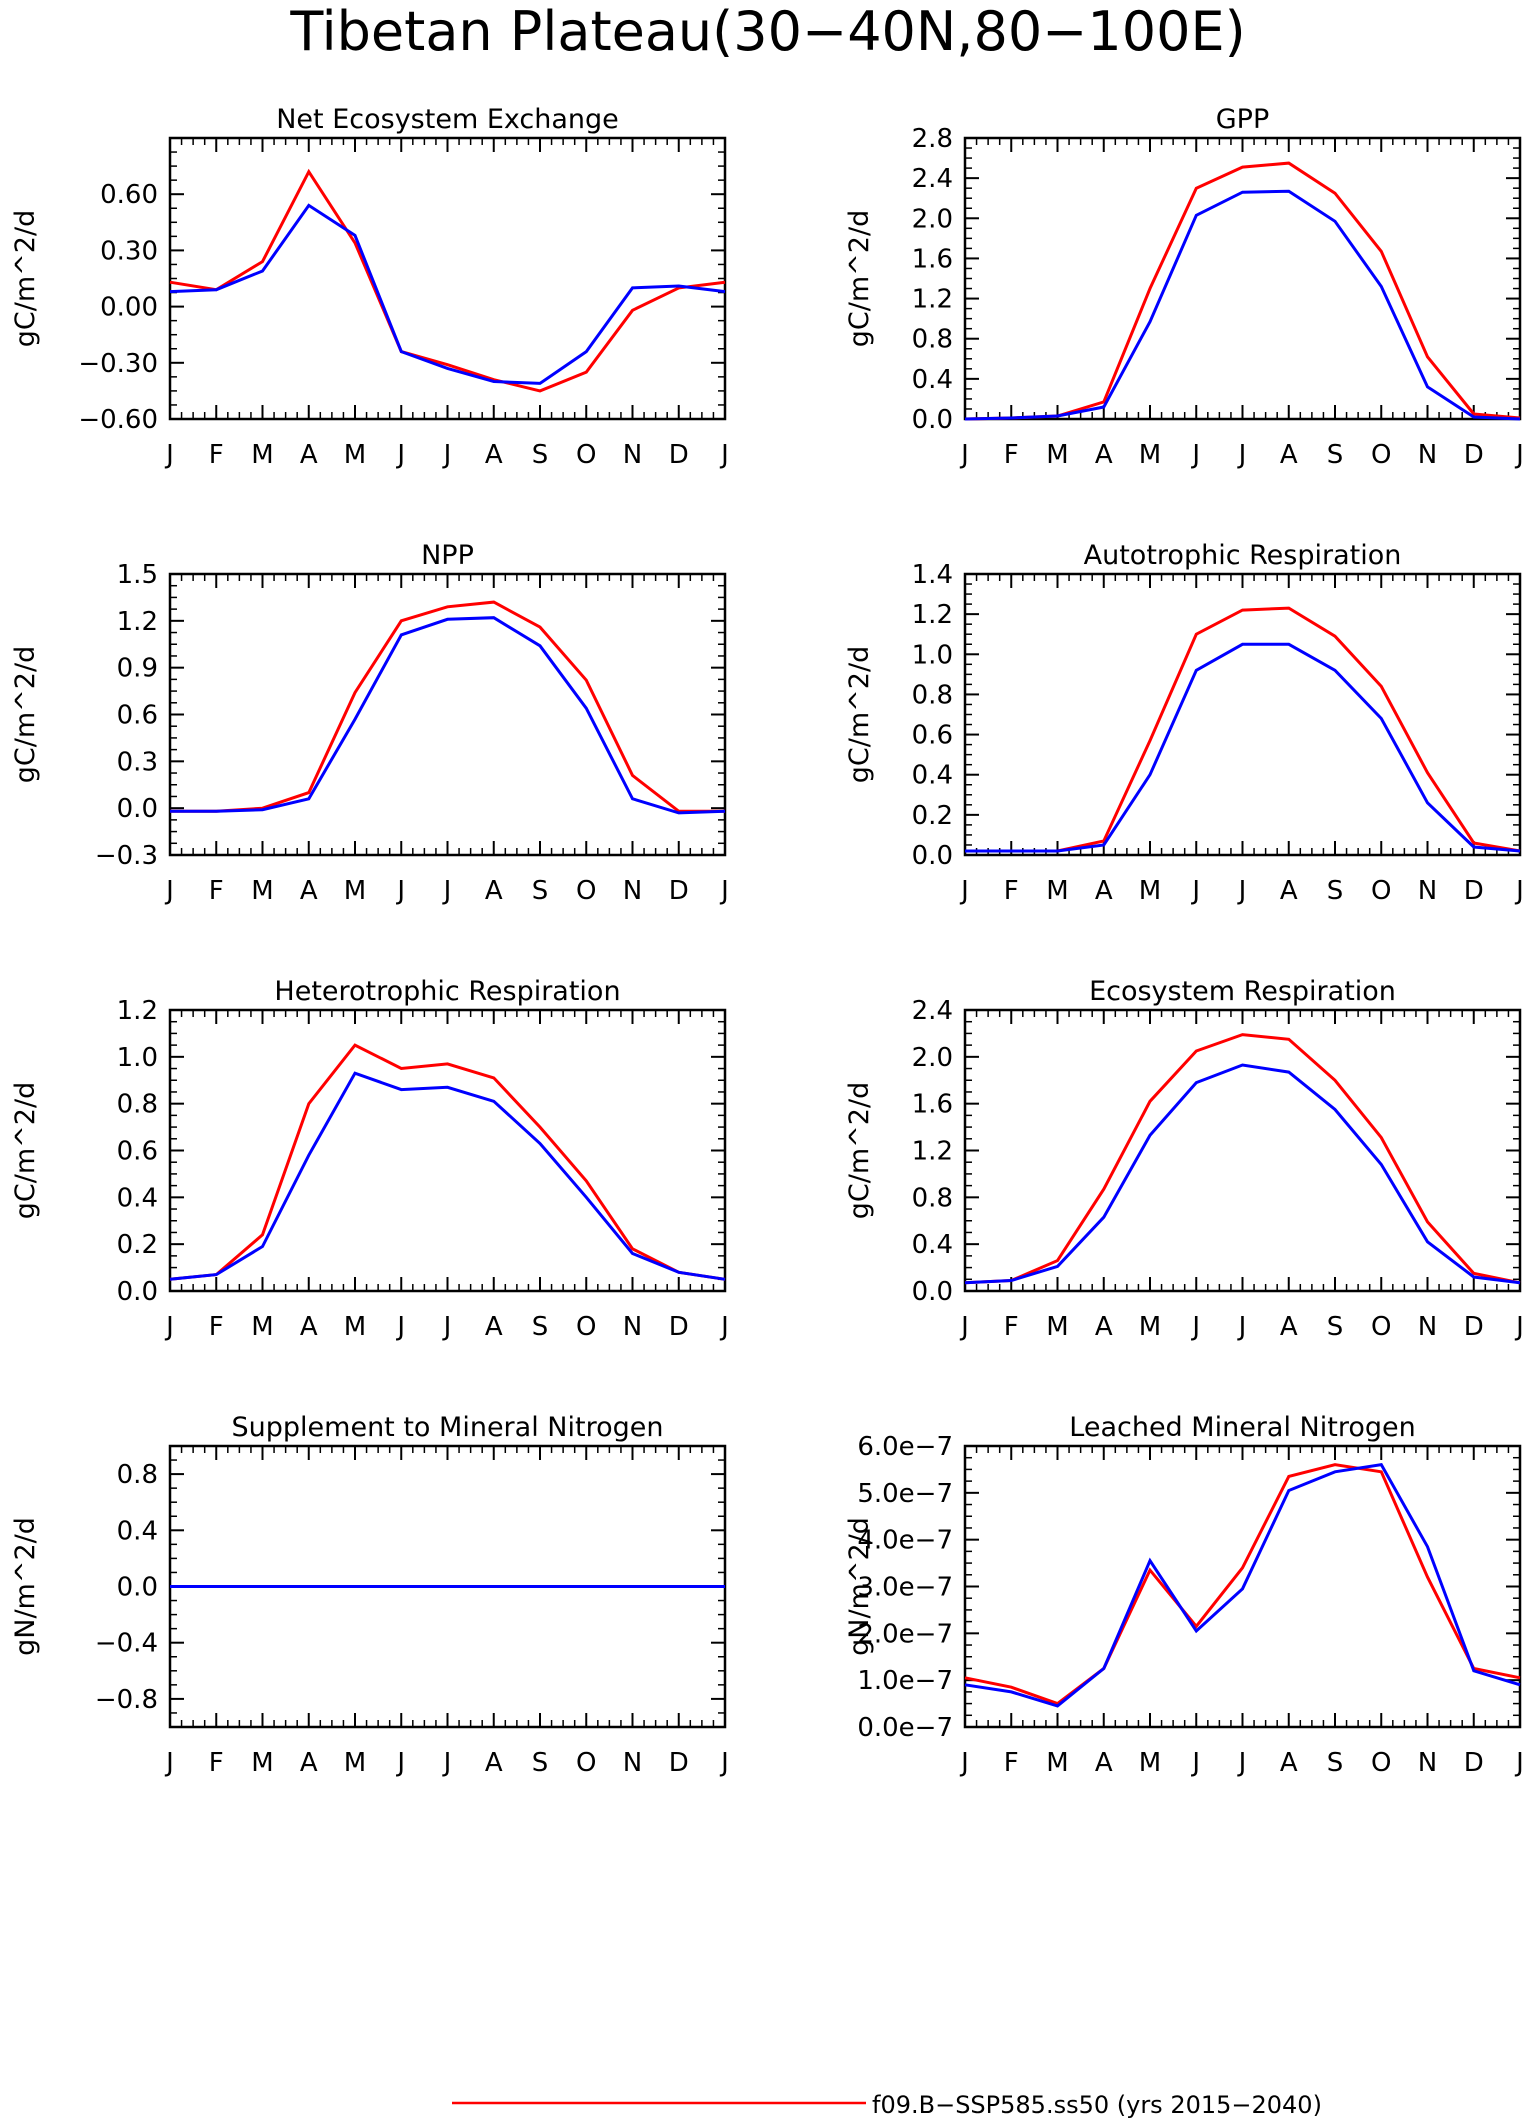 The image size is (1537, 2120). What do you see at coordinates (1097, 2105) in the screenshot?
I see `legend-label: f09.B−SSP585.ss50 (yrs 2015−2040)` at bounding box center [1097, 2105].